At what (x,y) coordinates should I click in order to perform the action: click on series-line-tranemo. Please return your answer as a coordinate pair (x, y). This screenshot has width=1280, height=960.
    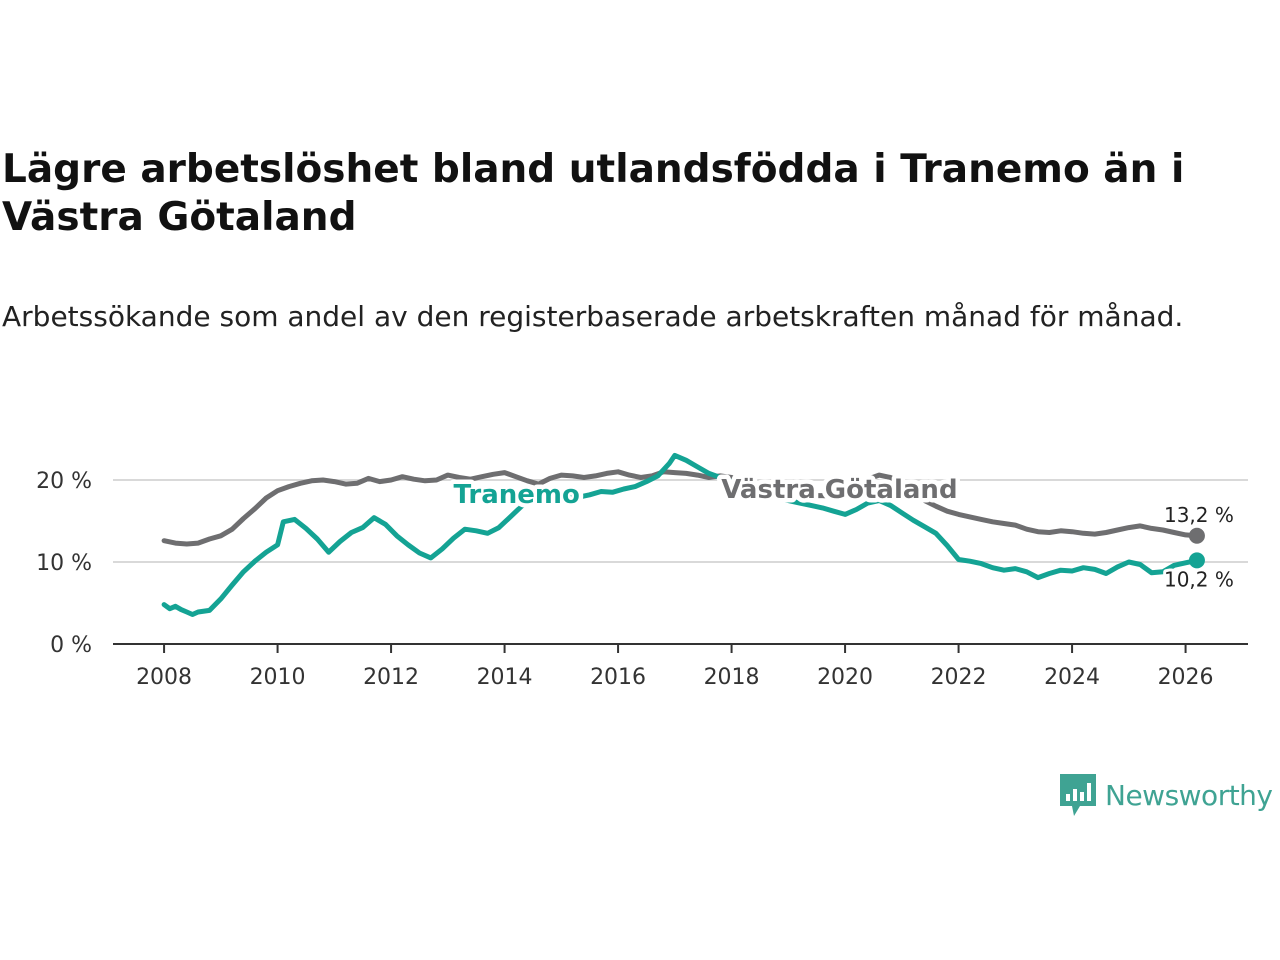
    Looking at the image, I should click on (680, 534).